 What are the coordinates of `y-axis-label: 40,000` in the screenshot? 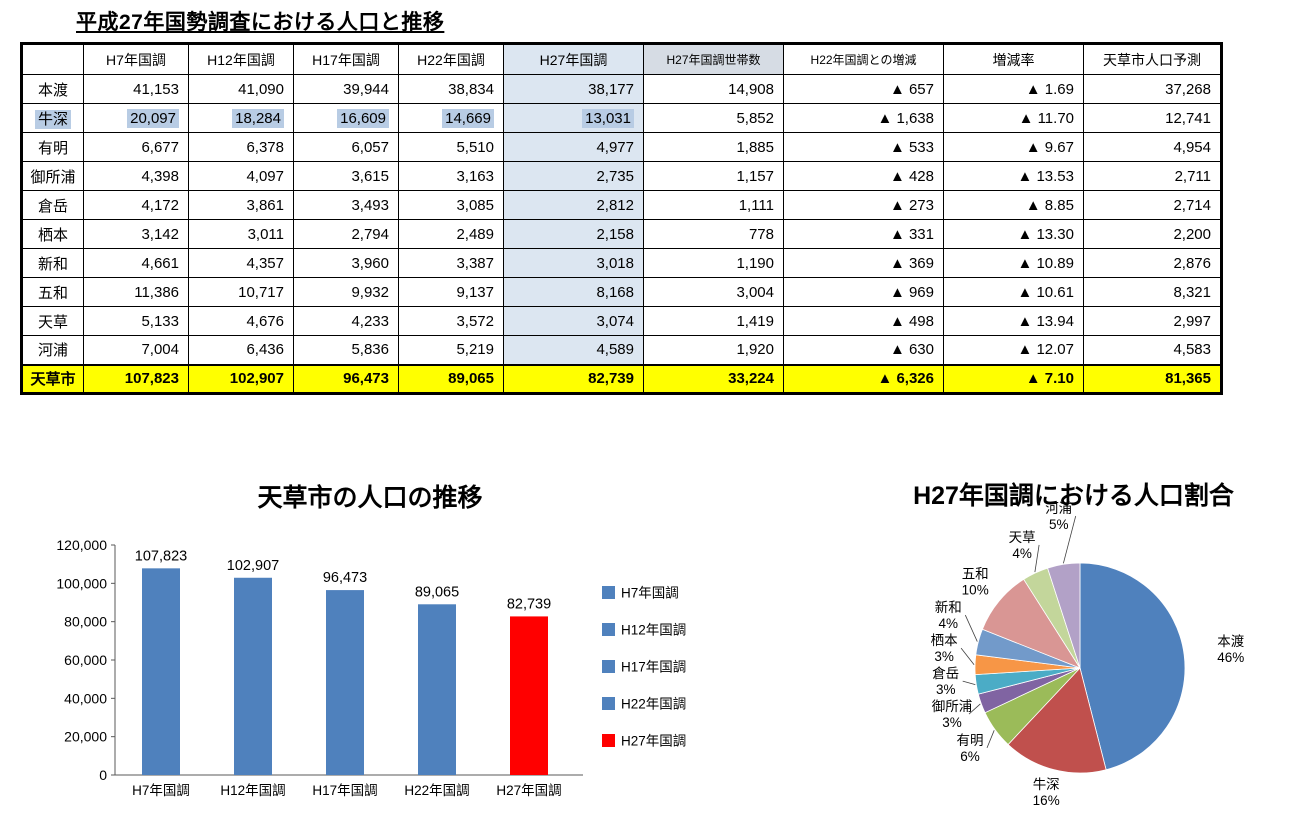 It's located at (85, 698).